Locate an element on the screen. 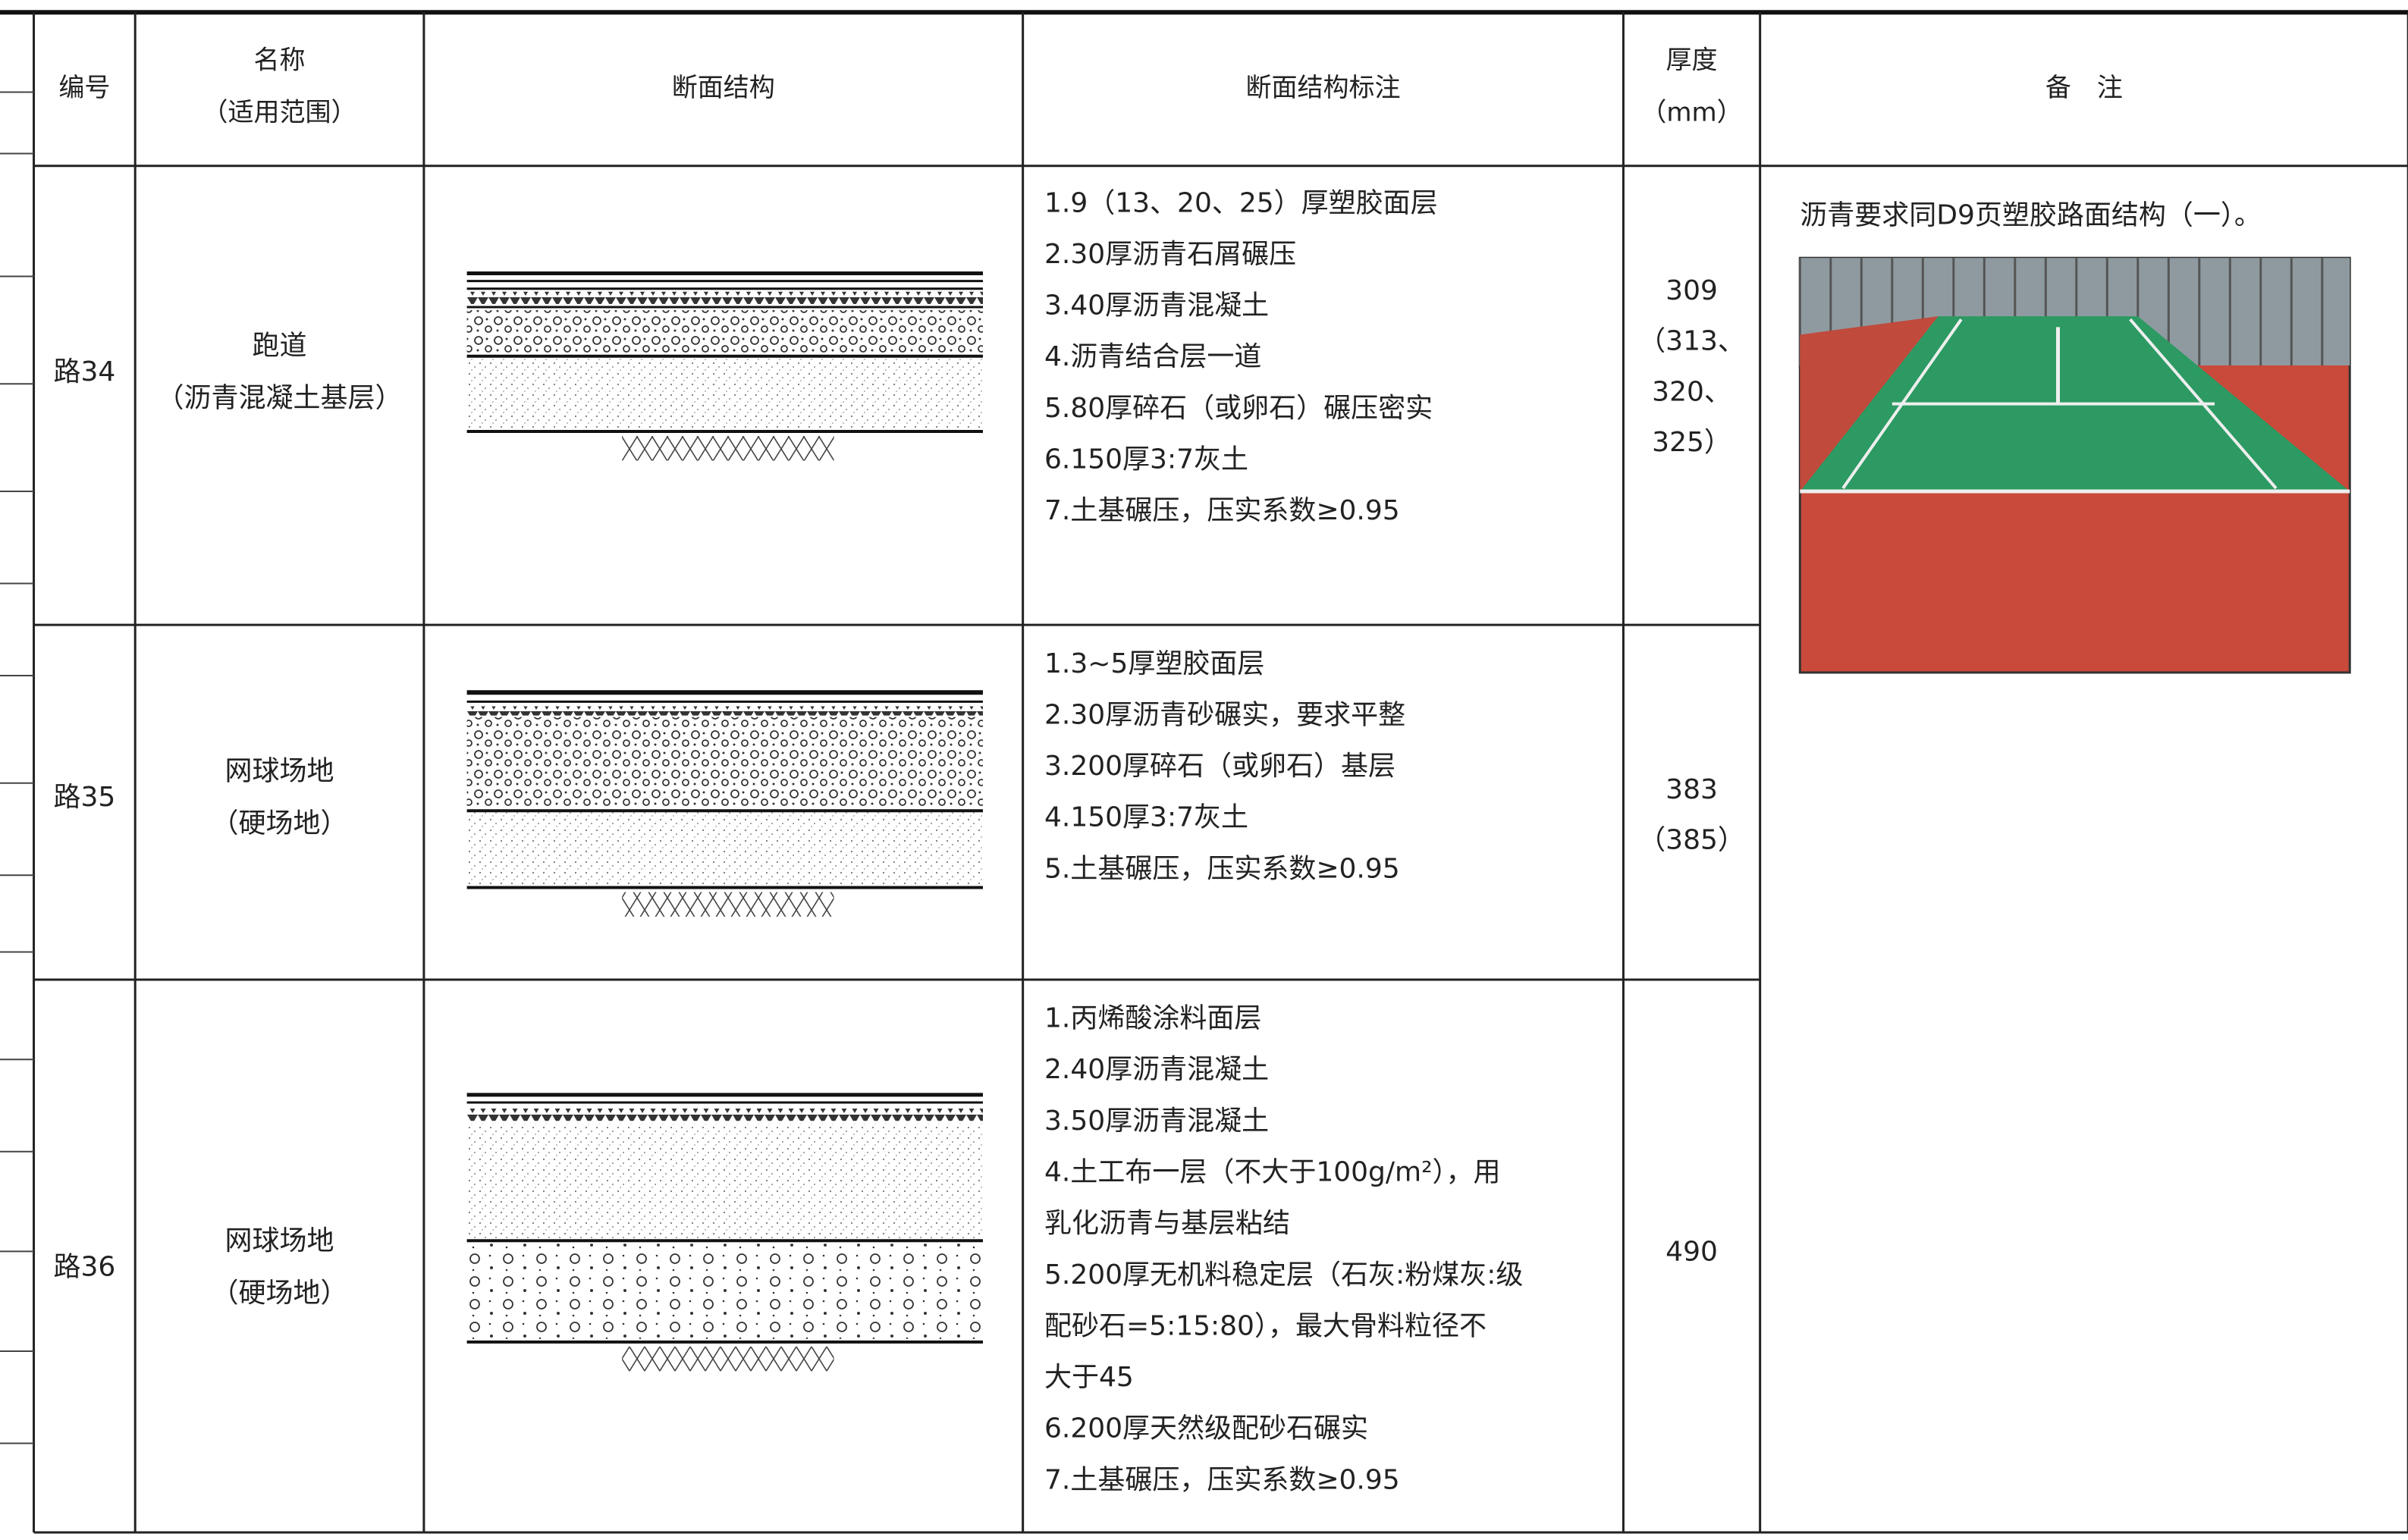 This screenshot has width=2408, height=1540. layer-note: 1.3~5厚塑胶面层 is located at coordinates (1154, 663).